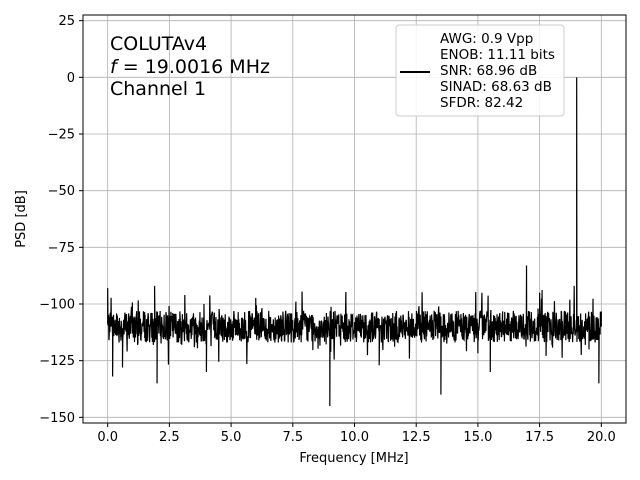 The width and height of the screenshot is (640, 480). Describe the element at coordinates (61, 220) in the screenshot. I see `y-axis-ticks: 25 0 −25 −50 −75 −100 −125 −150` at that location.